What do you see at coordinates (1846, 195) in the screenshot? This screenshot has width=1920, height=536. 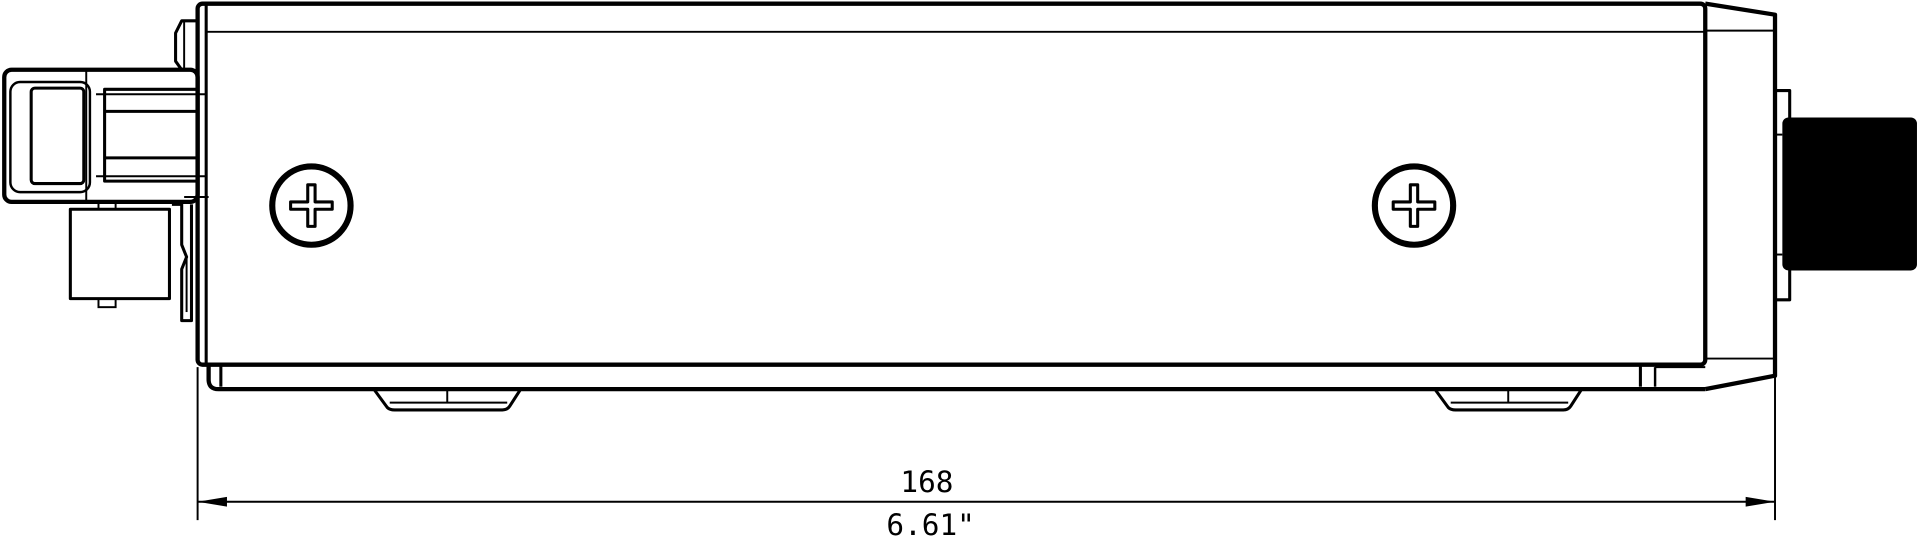 I see `antenna-connector-right` at bounding box center [1846, 195].